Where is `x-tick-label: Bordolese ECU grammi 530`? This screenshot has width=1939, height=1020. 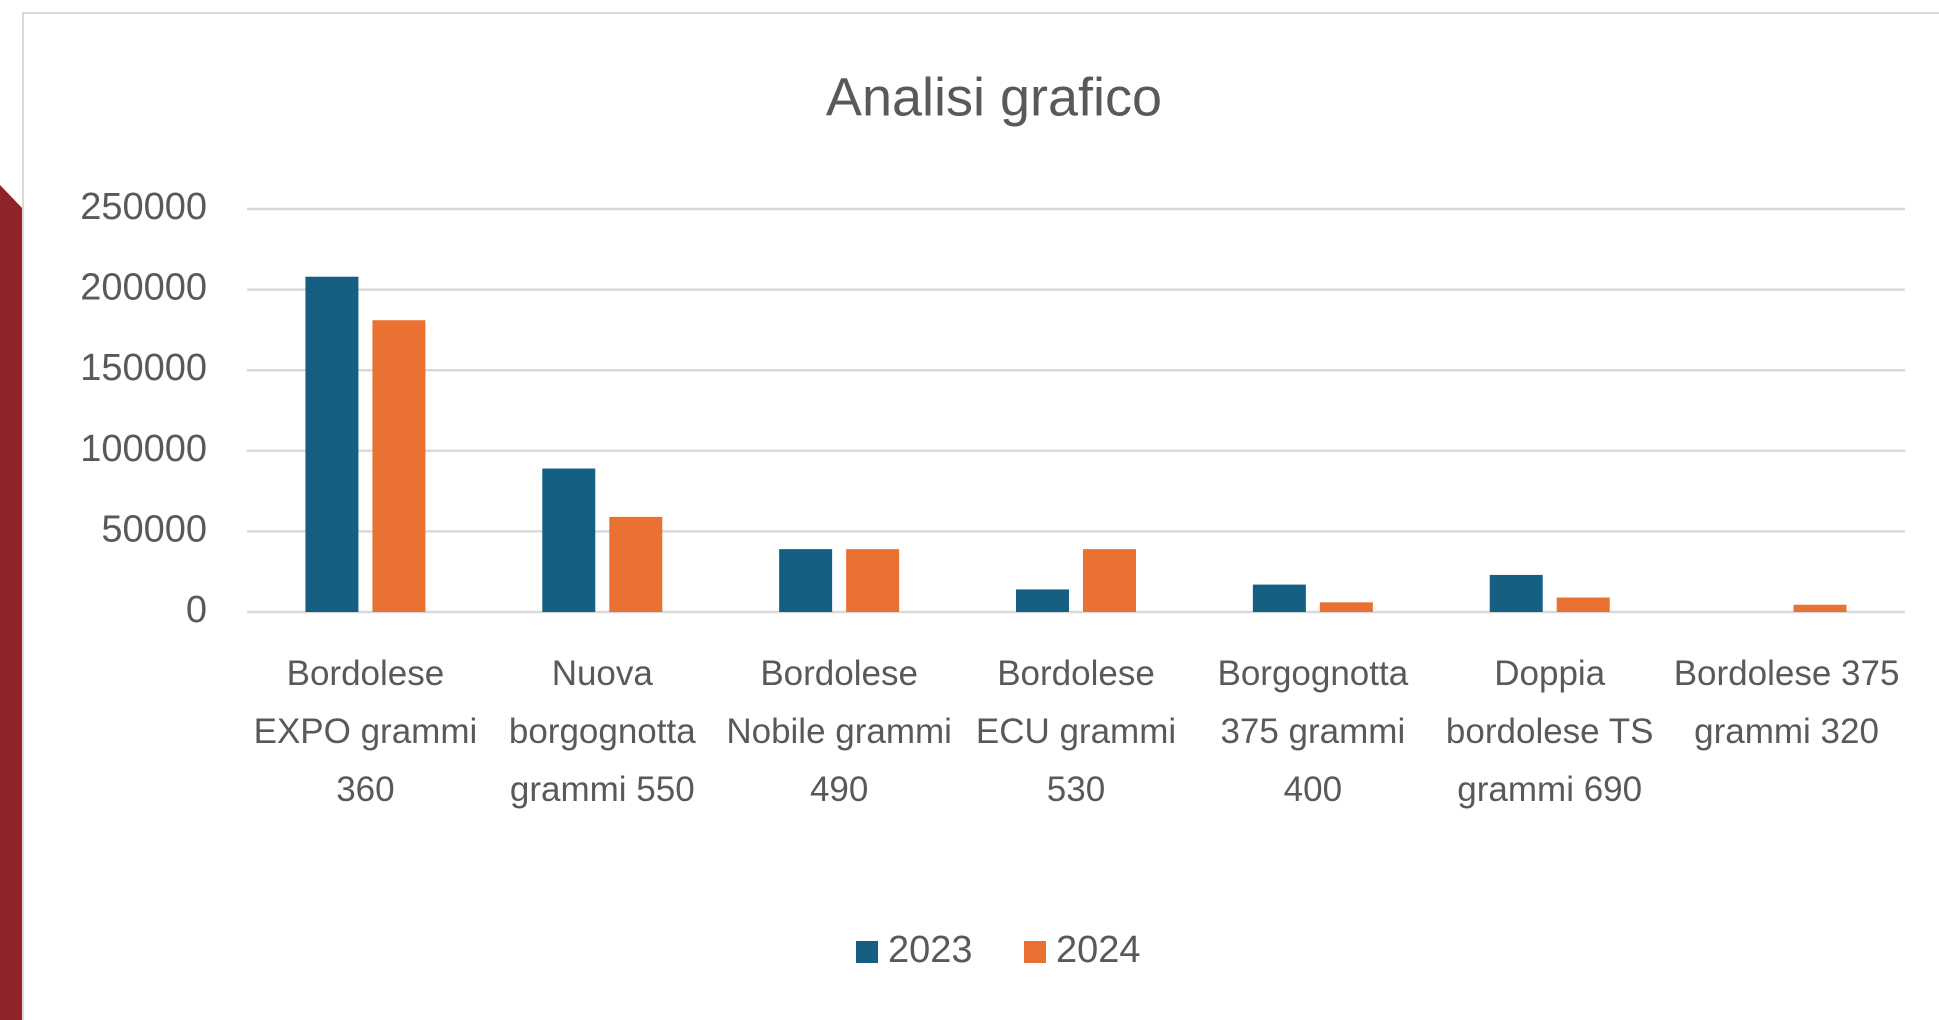 x-tick-label: Bordolese ECU grammi 530 is located at coordinates (1076, 731).